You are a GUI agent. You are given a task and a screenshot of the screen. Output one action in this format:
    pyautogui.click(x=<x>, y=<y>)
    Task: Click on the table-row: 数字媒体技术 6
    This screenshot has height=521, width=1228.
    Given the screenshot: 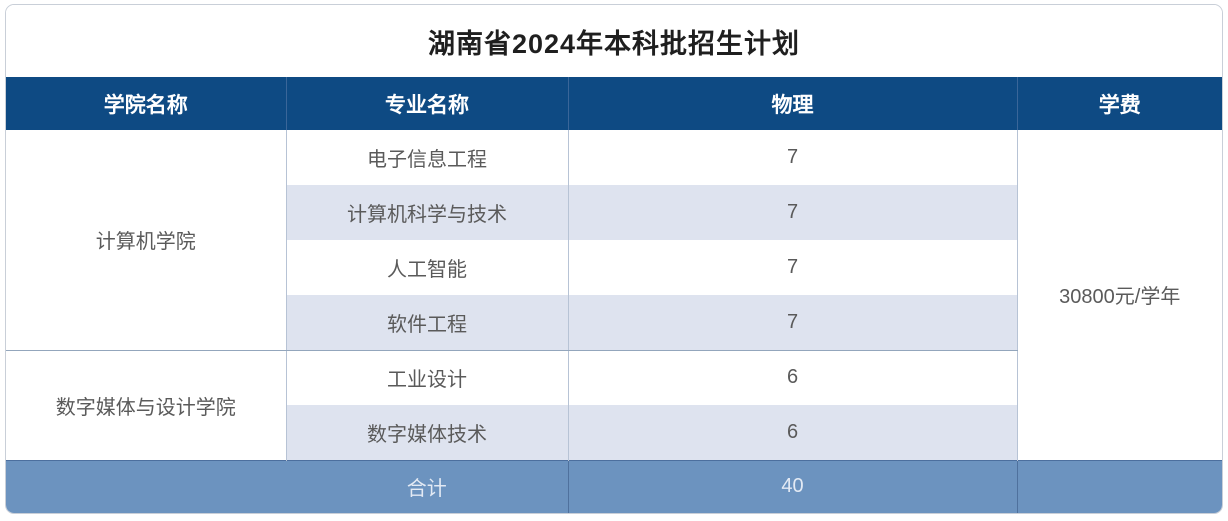 What is the action you would take?
    pyautogui.click(x=614, y=432)
    